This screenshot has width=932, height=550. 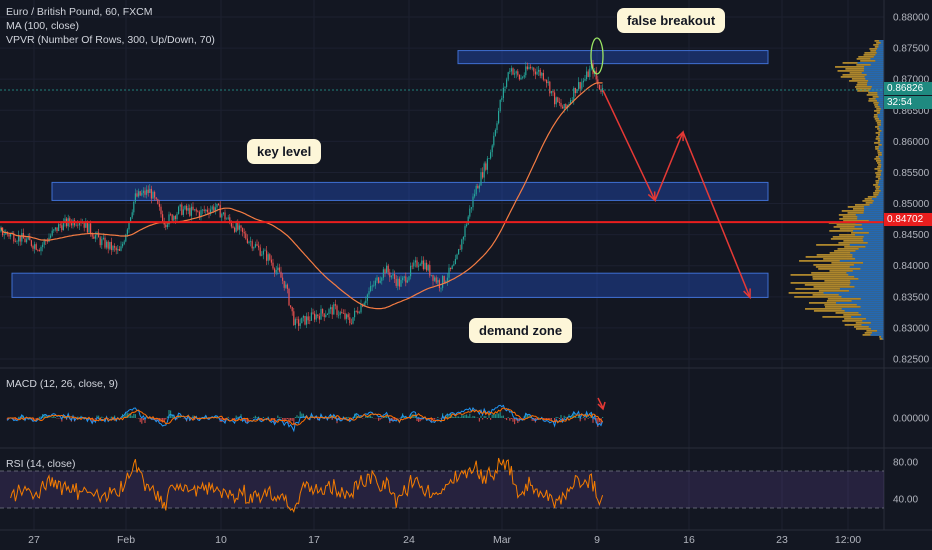 What do you see at coordinates (41, 464) in the screenshot?
I see `rsi-legend: RSI (14, close)` at bounding box center [41, 464].